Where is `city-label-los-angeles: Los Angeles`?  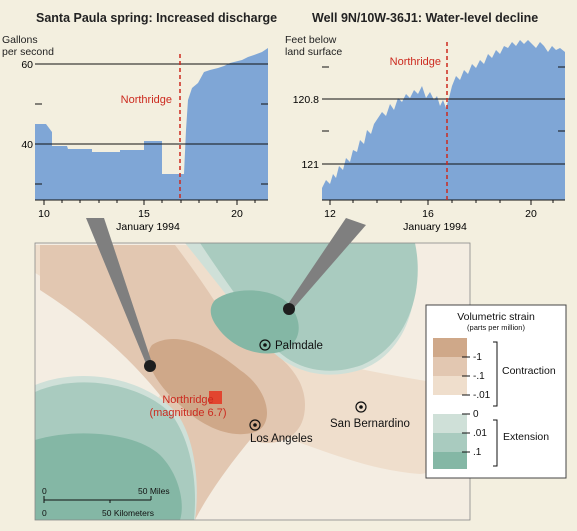 city-label-los-angeles: Los Angeles is located at coordinates (281, 439).